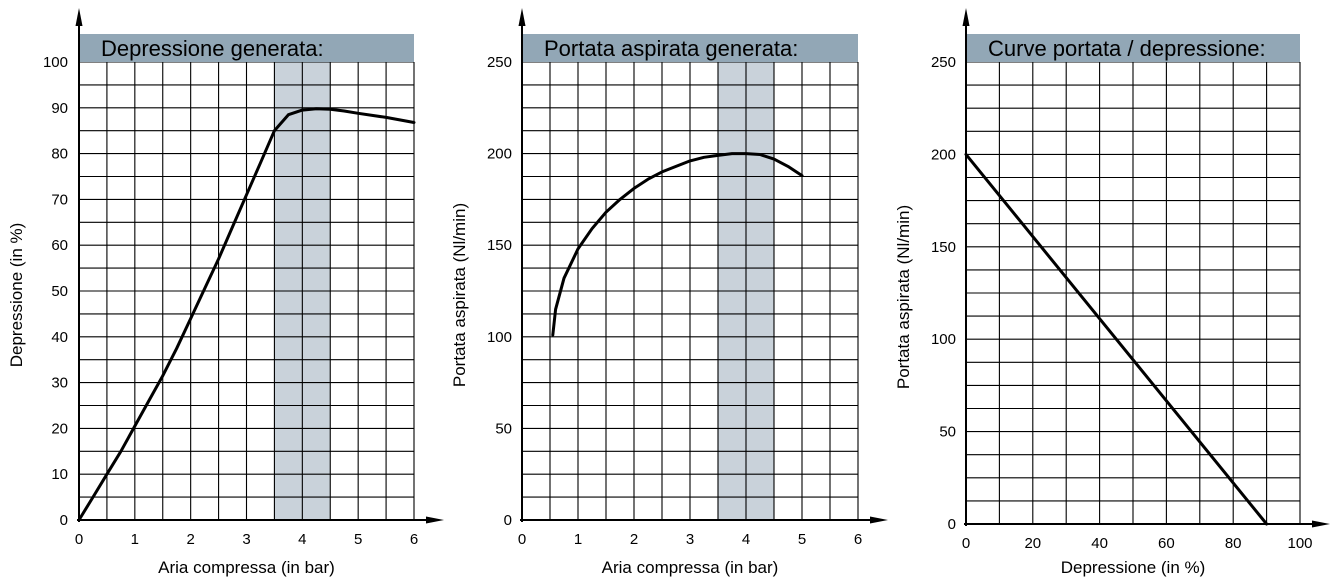  What do you see at coordinates (16, 295) in the screenshot?
I see `y-axis-label: Depressione (in %)` at bounding box center [16, 295].